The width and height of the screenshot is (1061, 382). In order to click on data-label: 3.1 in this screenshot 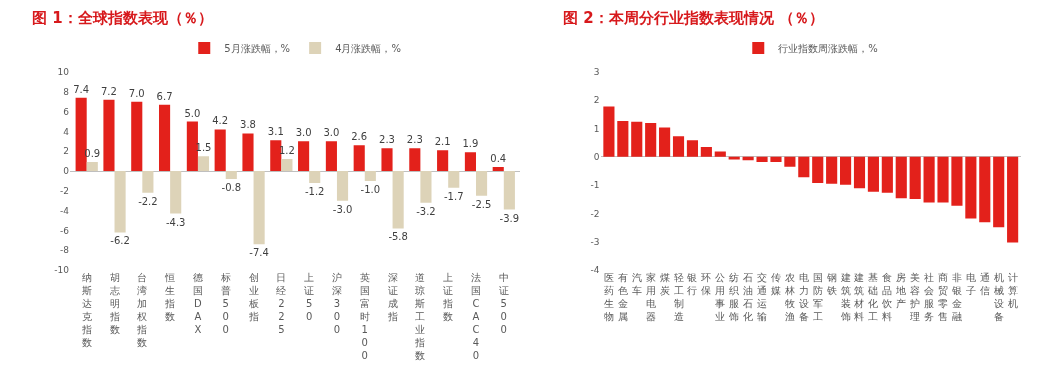, I will do `click(275, 132)`.